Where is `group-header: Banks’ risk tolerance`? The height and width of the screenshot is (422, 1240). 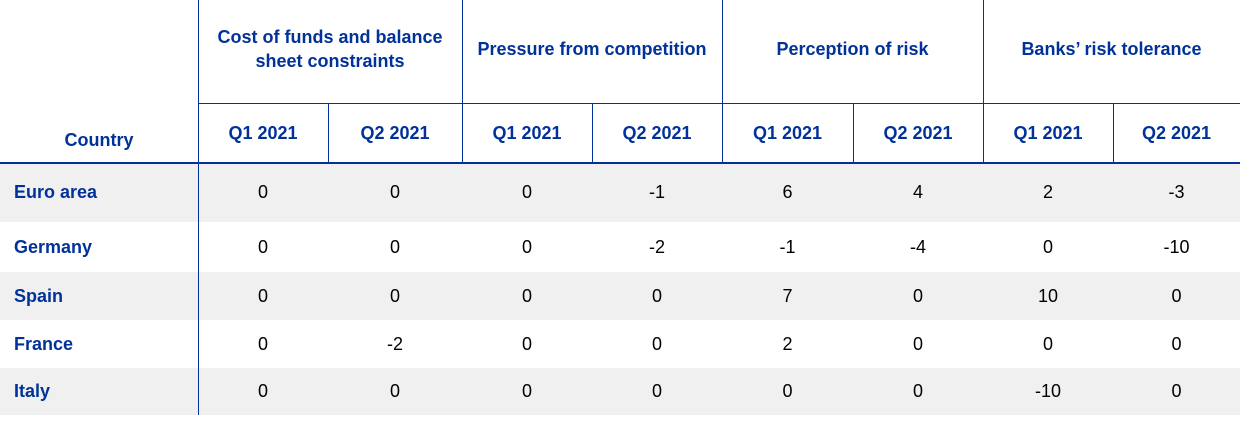 group-header: Banks’ risk tolerance is located at coordinates (1111, 48).